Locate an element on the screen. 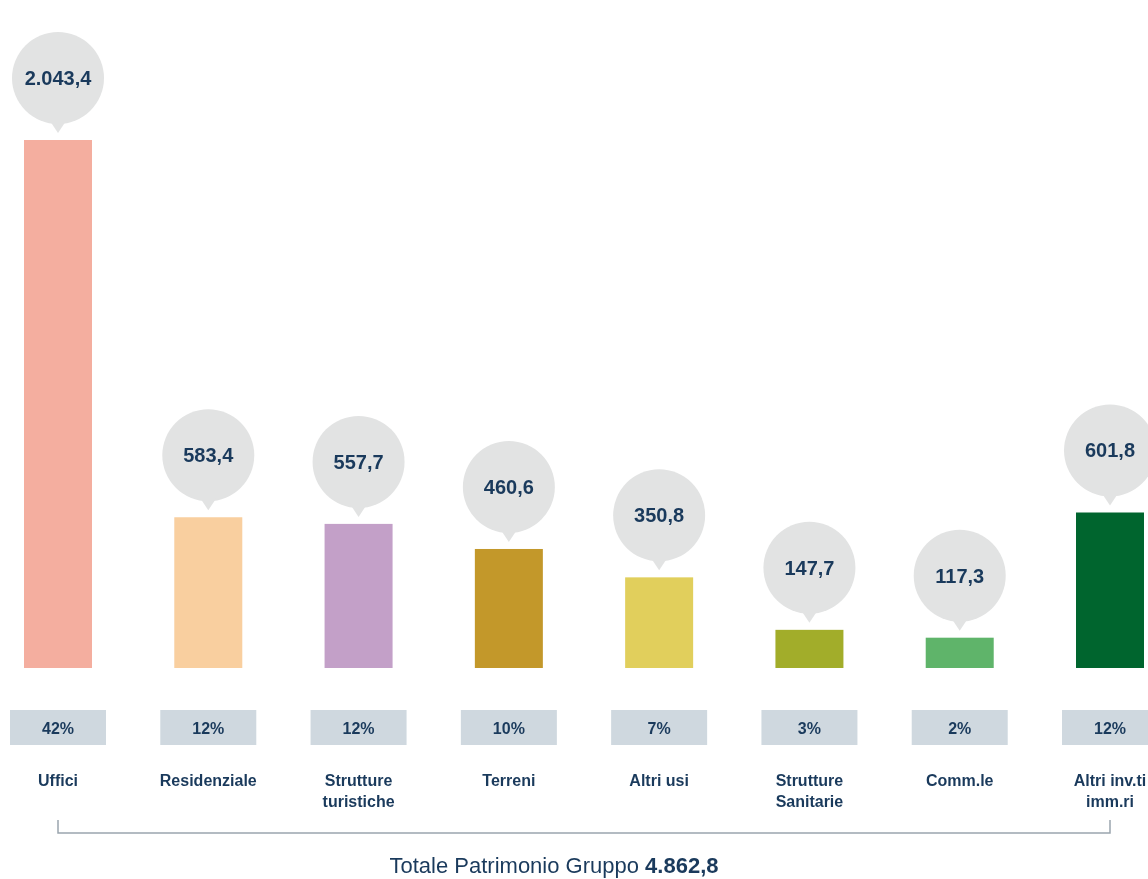  x-tick-label: Residenziale is located at coordinates (208, 780).